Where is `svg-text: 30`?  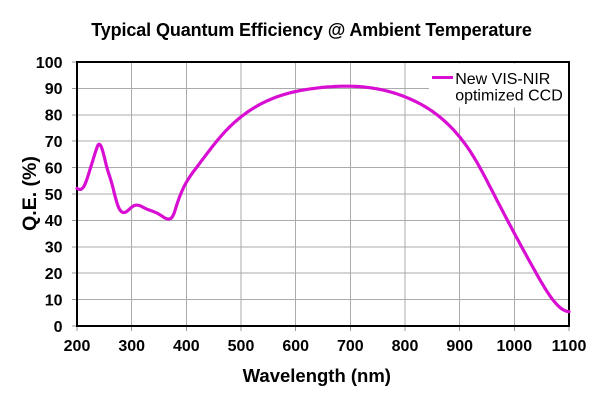
svg-text: 30 is located at coordinates (54, 248).